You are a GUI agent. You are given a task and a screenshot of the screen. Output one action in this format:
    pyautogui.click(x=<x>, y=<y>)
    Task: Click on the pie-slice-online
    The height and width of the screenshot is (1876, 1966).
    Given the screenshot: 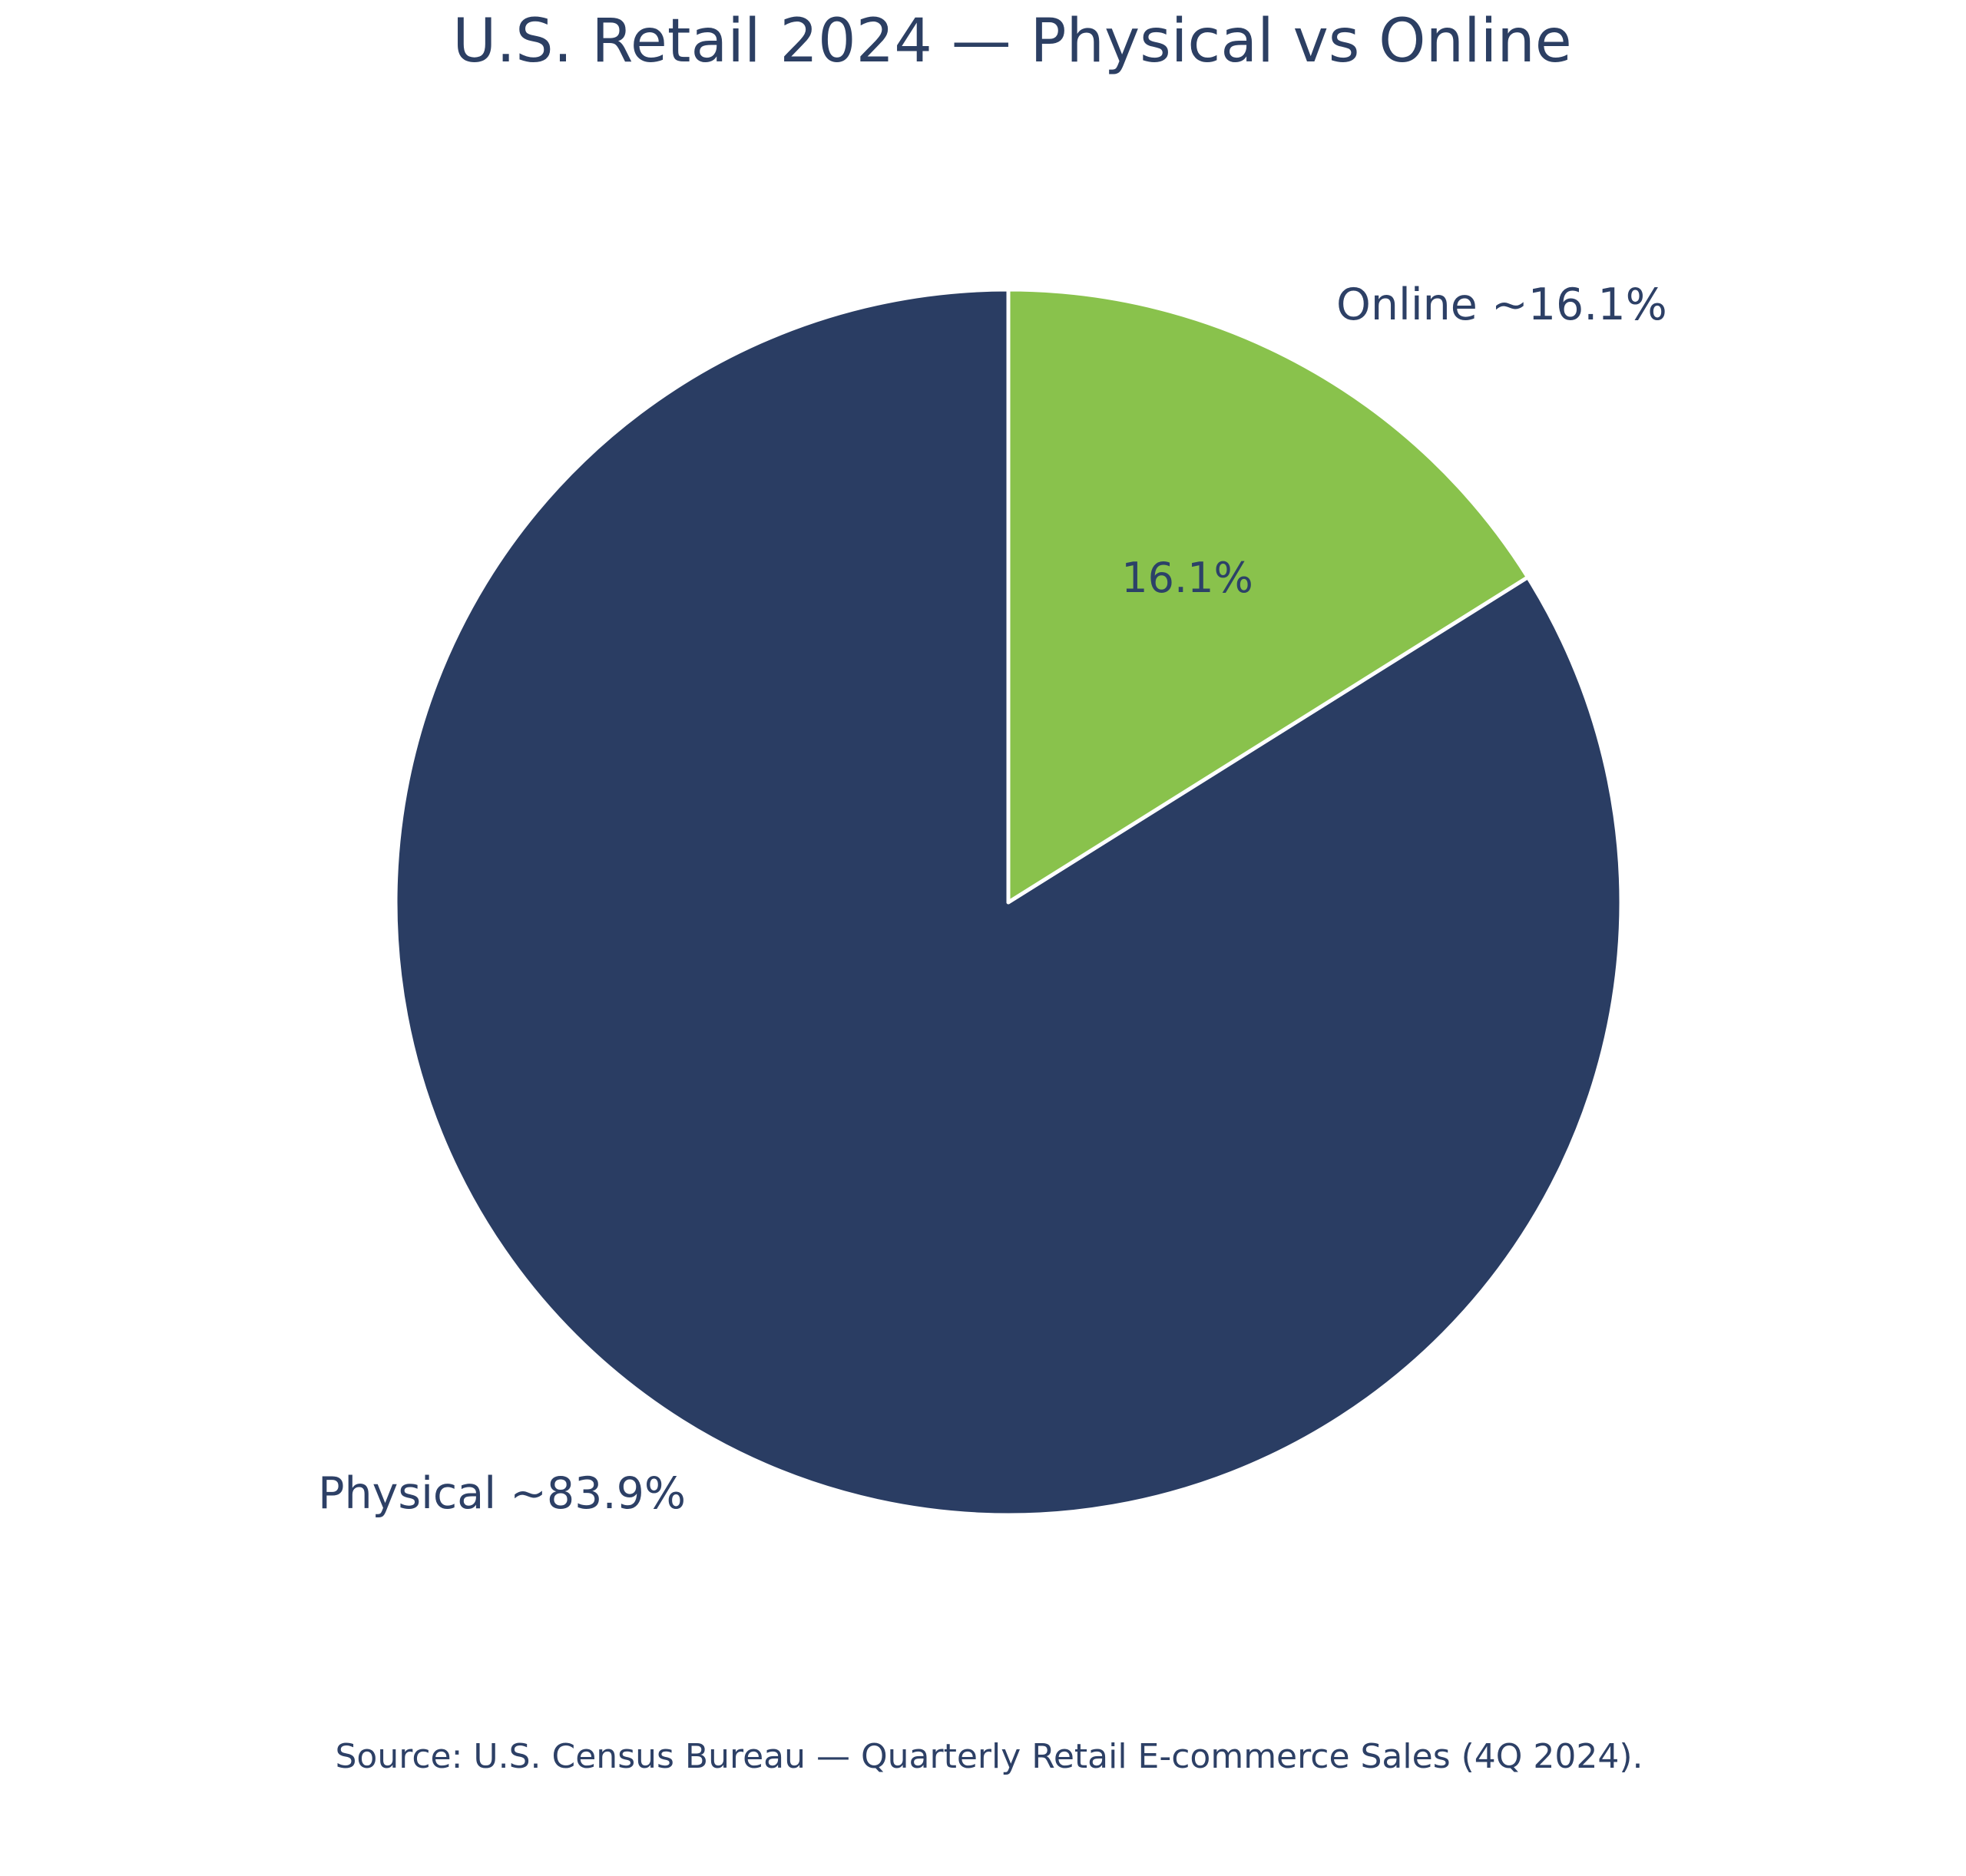 What is the action you would take?
    pyautogui.click(x=1268, y=596)
    